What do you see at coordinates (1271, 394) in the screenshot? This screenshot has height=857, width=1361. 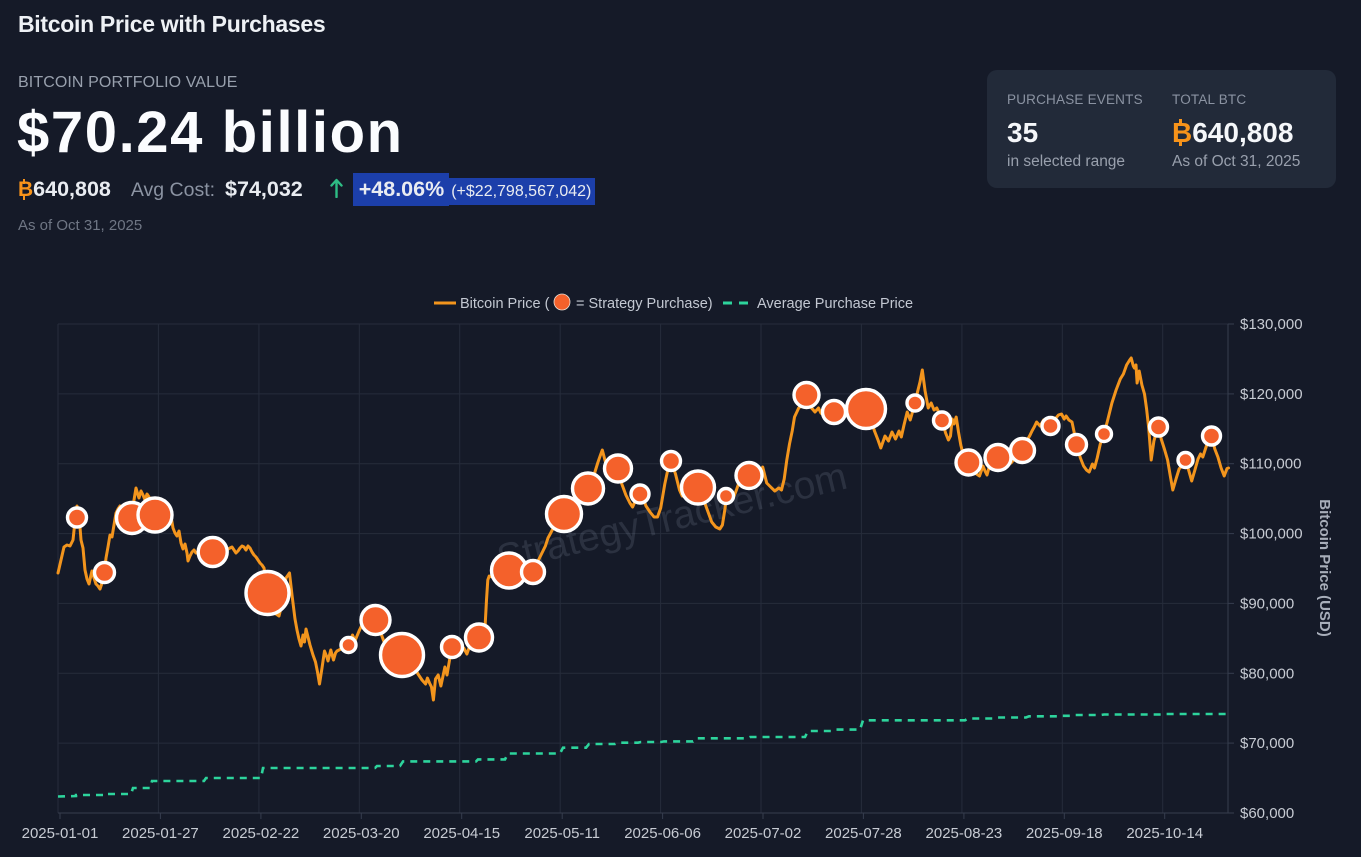 I see `svg-text: $120,000` at bounding box center [1271, 394].